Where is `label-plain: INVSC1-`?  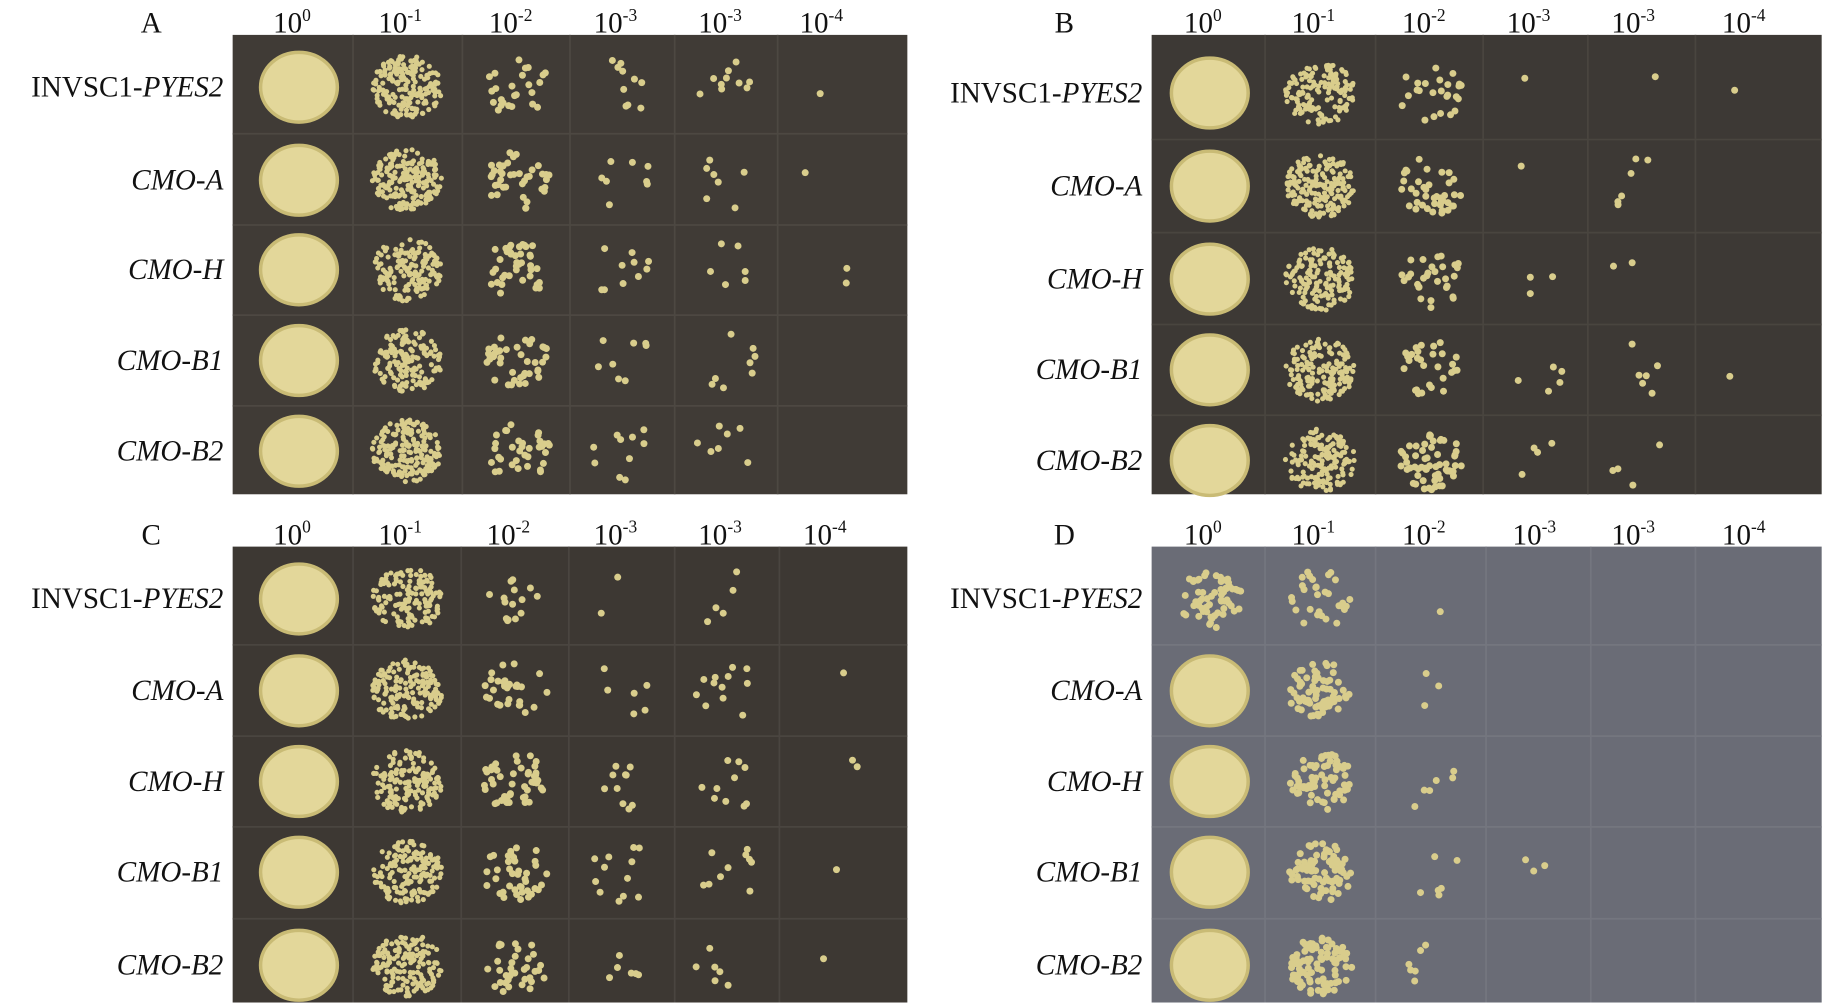 label-plain: INVSC1- is located at coordinates (1005, 599).